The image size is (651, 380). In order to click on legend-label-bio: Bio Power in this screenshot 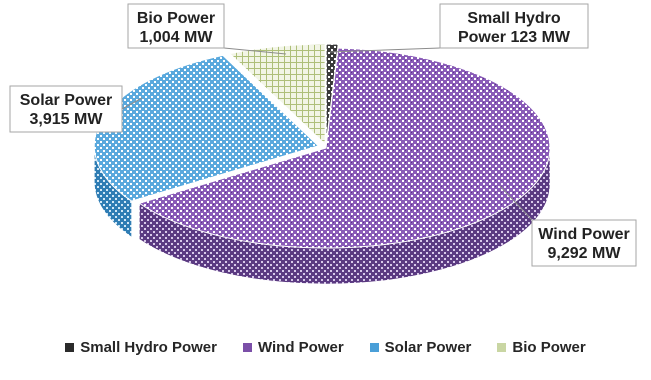, I will do `click(549, 347)`.